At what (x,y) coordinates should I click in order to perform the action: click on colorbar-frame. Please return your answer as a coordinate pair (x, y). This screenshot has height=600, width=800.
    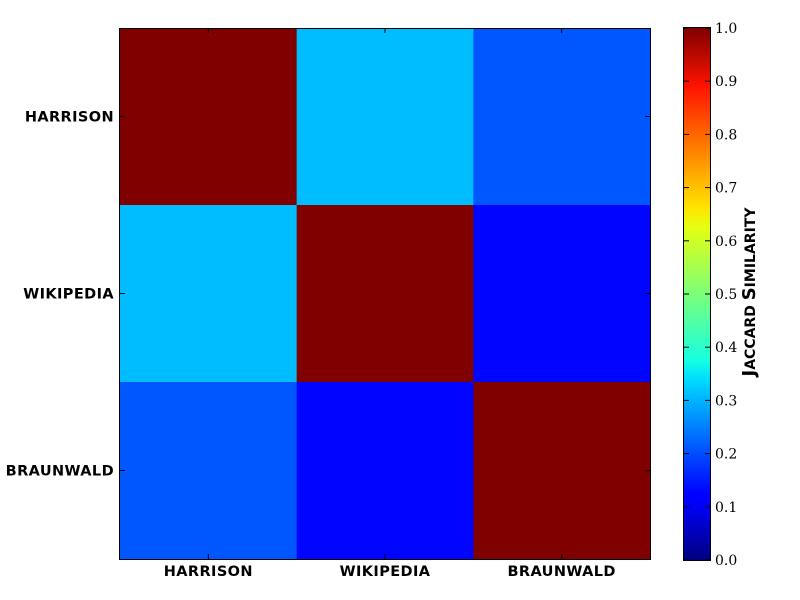
    Looking at the image, I should click on (697, 294).